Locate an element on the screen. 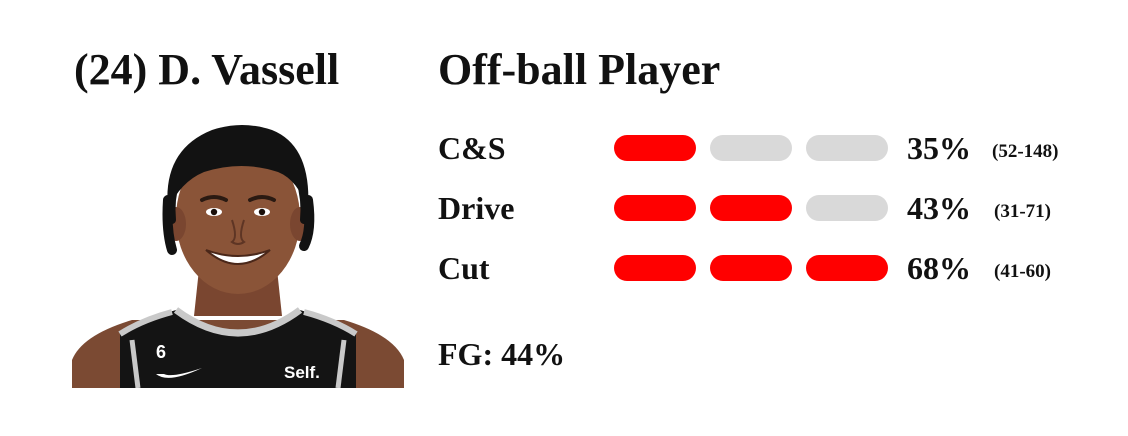 Image resolution: width=1128 pixels, height=436 pixels. stat-label: Drive is located at coordinates (476, 208).